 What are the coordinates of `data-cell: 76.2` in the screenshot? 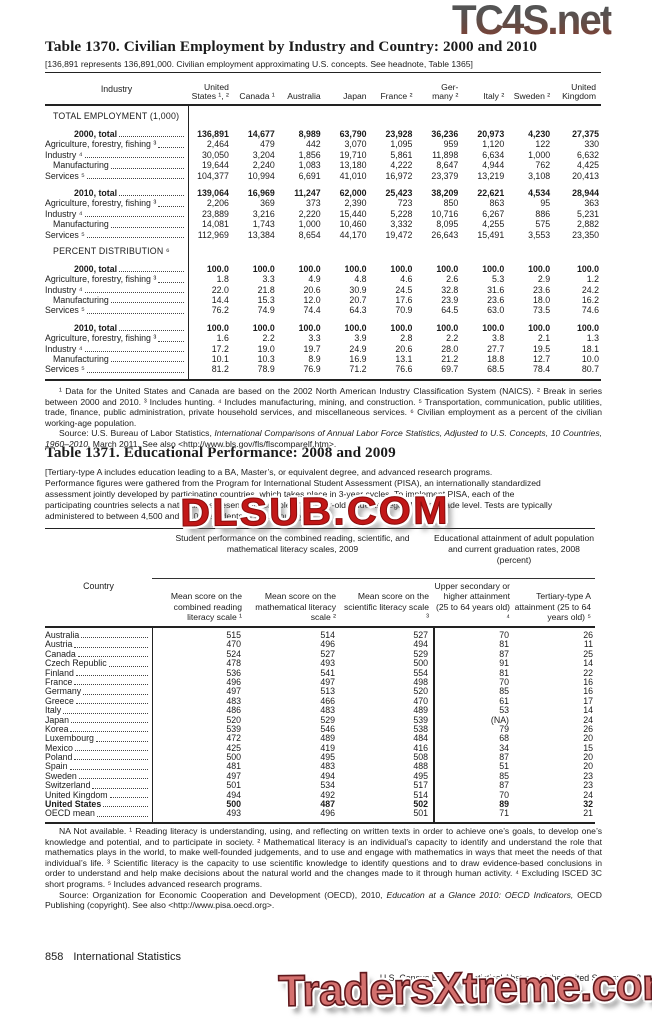 It's located at (220, 310).